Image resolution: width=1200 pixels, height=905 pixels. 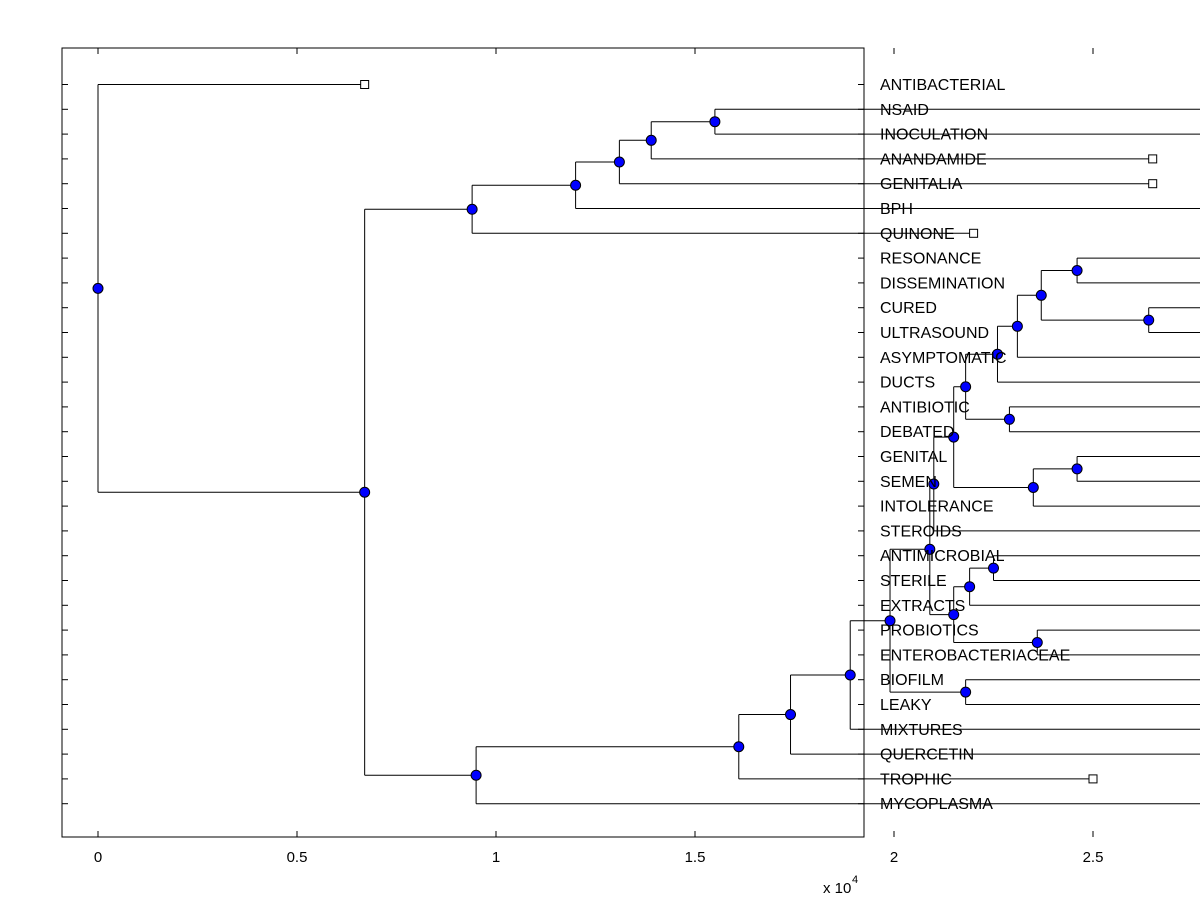 I want to click on x-tick-label: 2, so click(x=894, y=857).